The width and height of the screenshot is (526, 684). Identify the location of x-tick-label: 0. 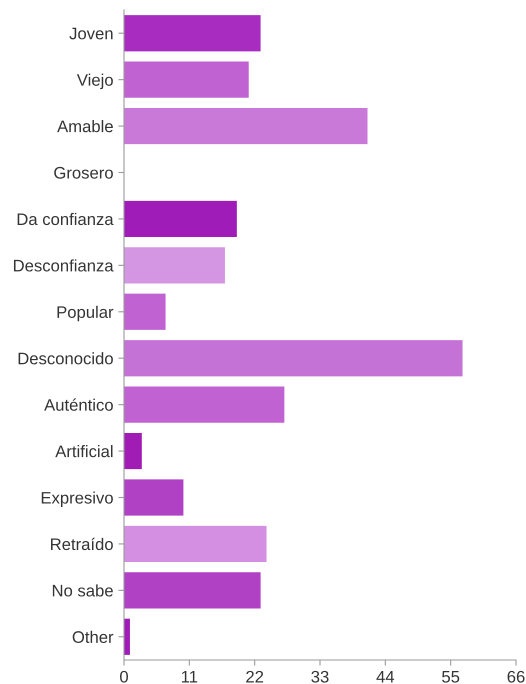
(124, 676).